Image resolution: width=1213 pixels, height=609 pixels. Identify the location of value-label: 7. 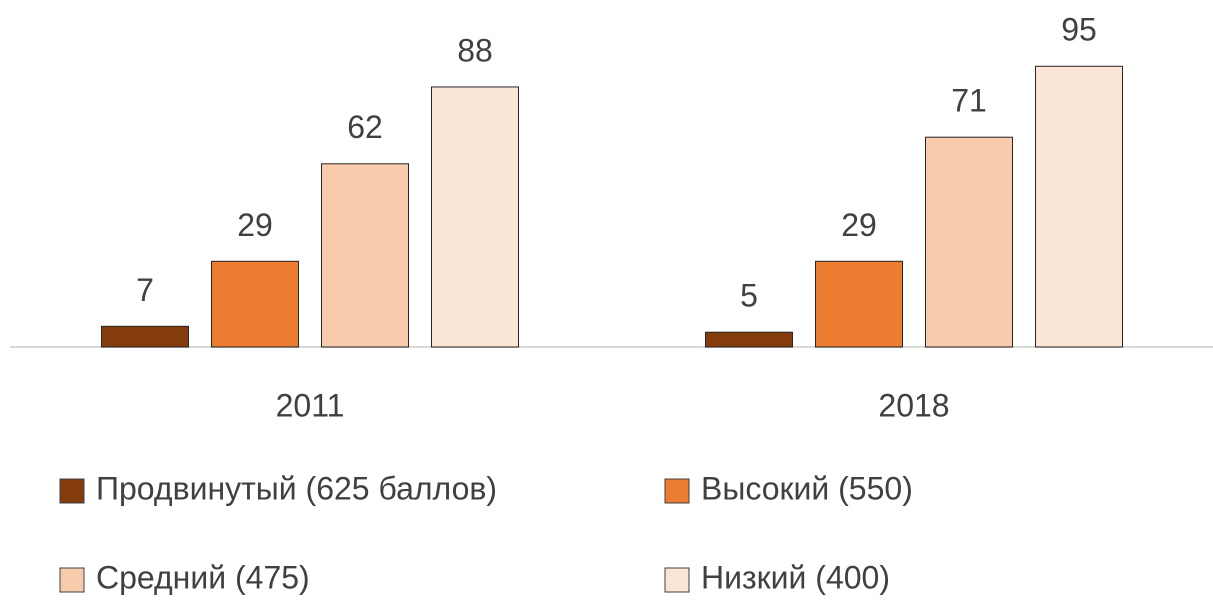
(145, 290).